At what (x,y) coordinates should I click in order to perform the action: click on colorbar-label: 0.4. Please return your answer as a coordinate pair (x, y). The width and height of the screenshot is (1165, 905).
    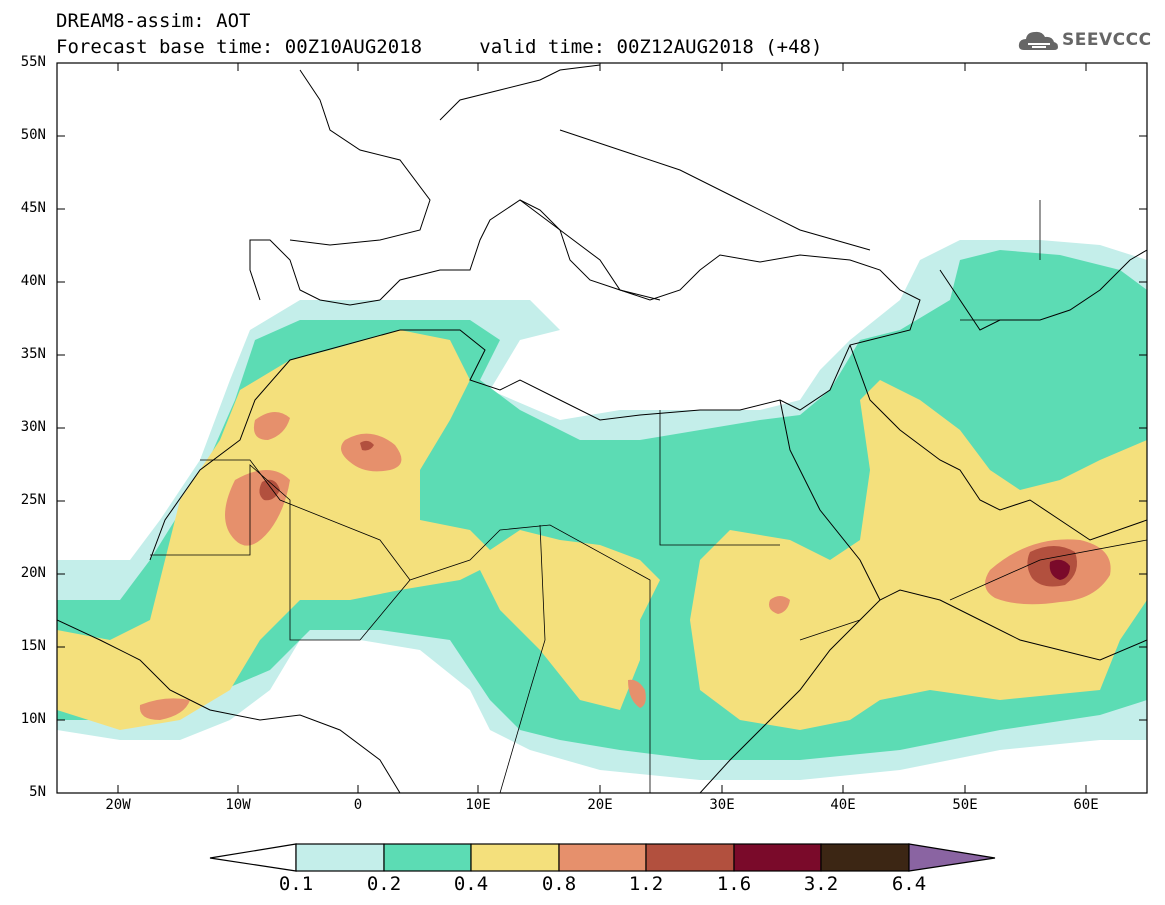
    Looking at the image, I should click on (471, 884).